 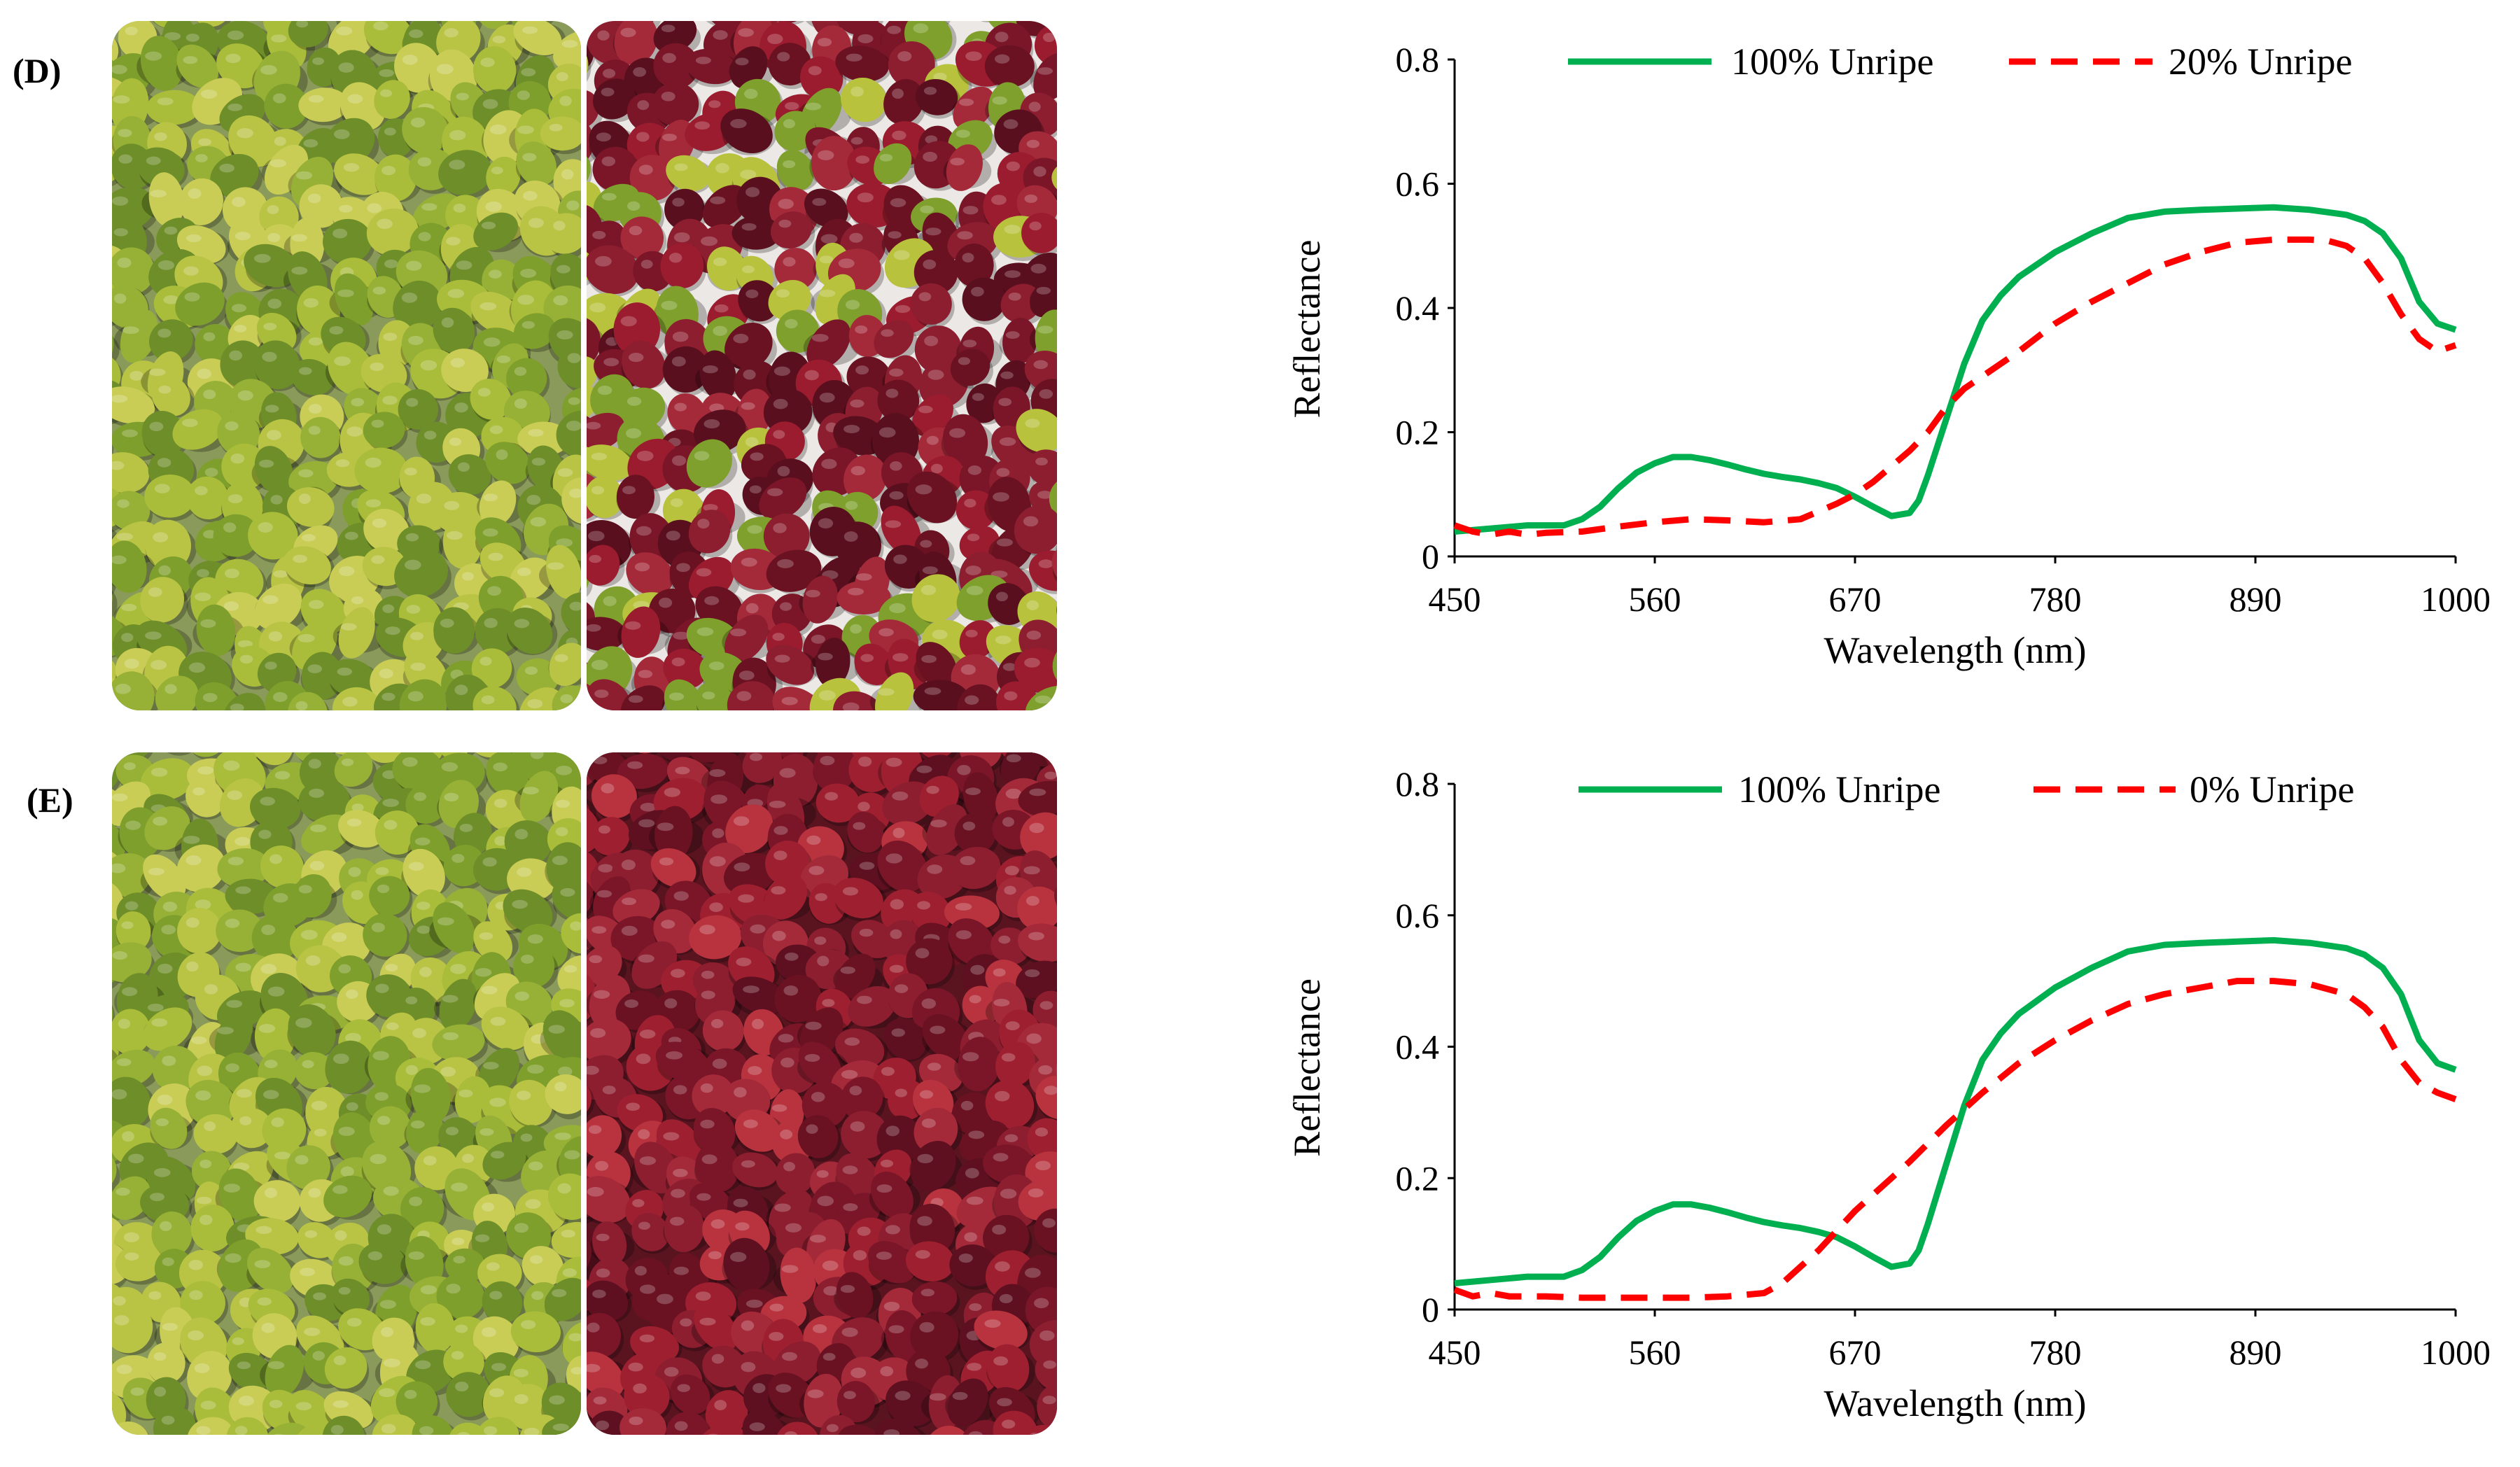 What do you see at coordinates (1430, 1309) in the screenshot?
I see `y-tick-label: 0` at bounding box center [1430, 1309].